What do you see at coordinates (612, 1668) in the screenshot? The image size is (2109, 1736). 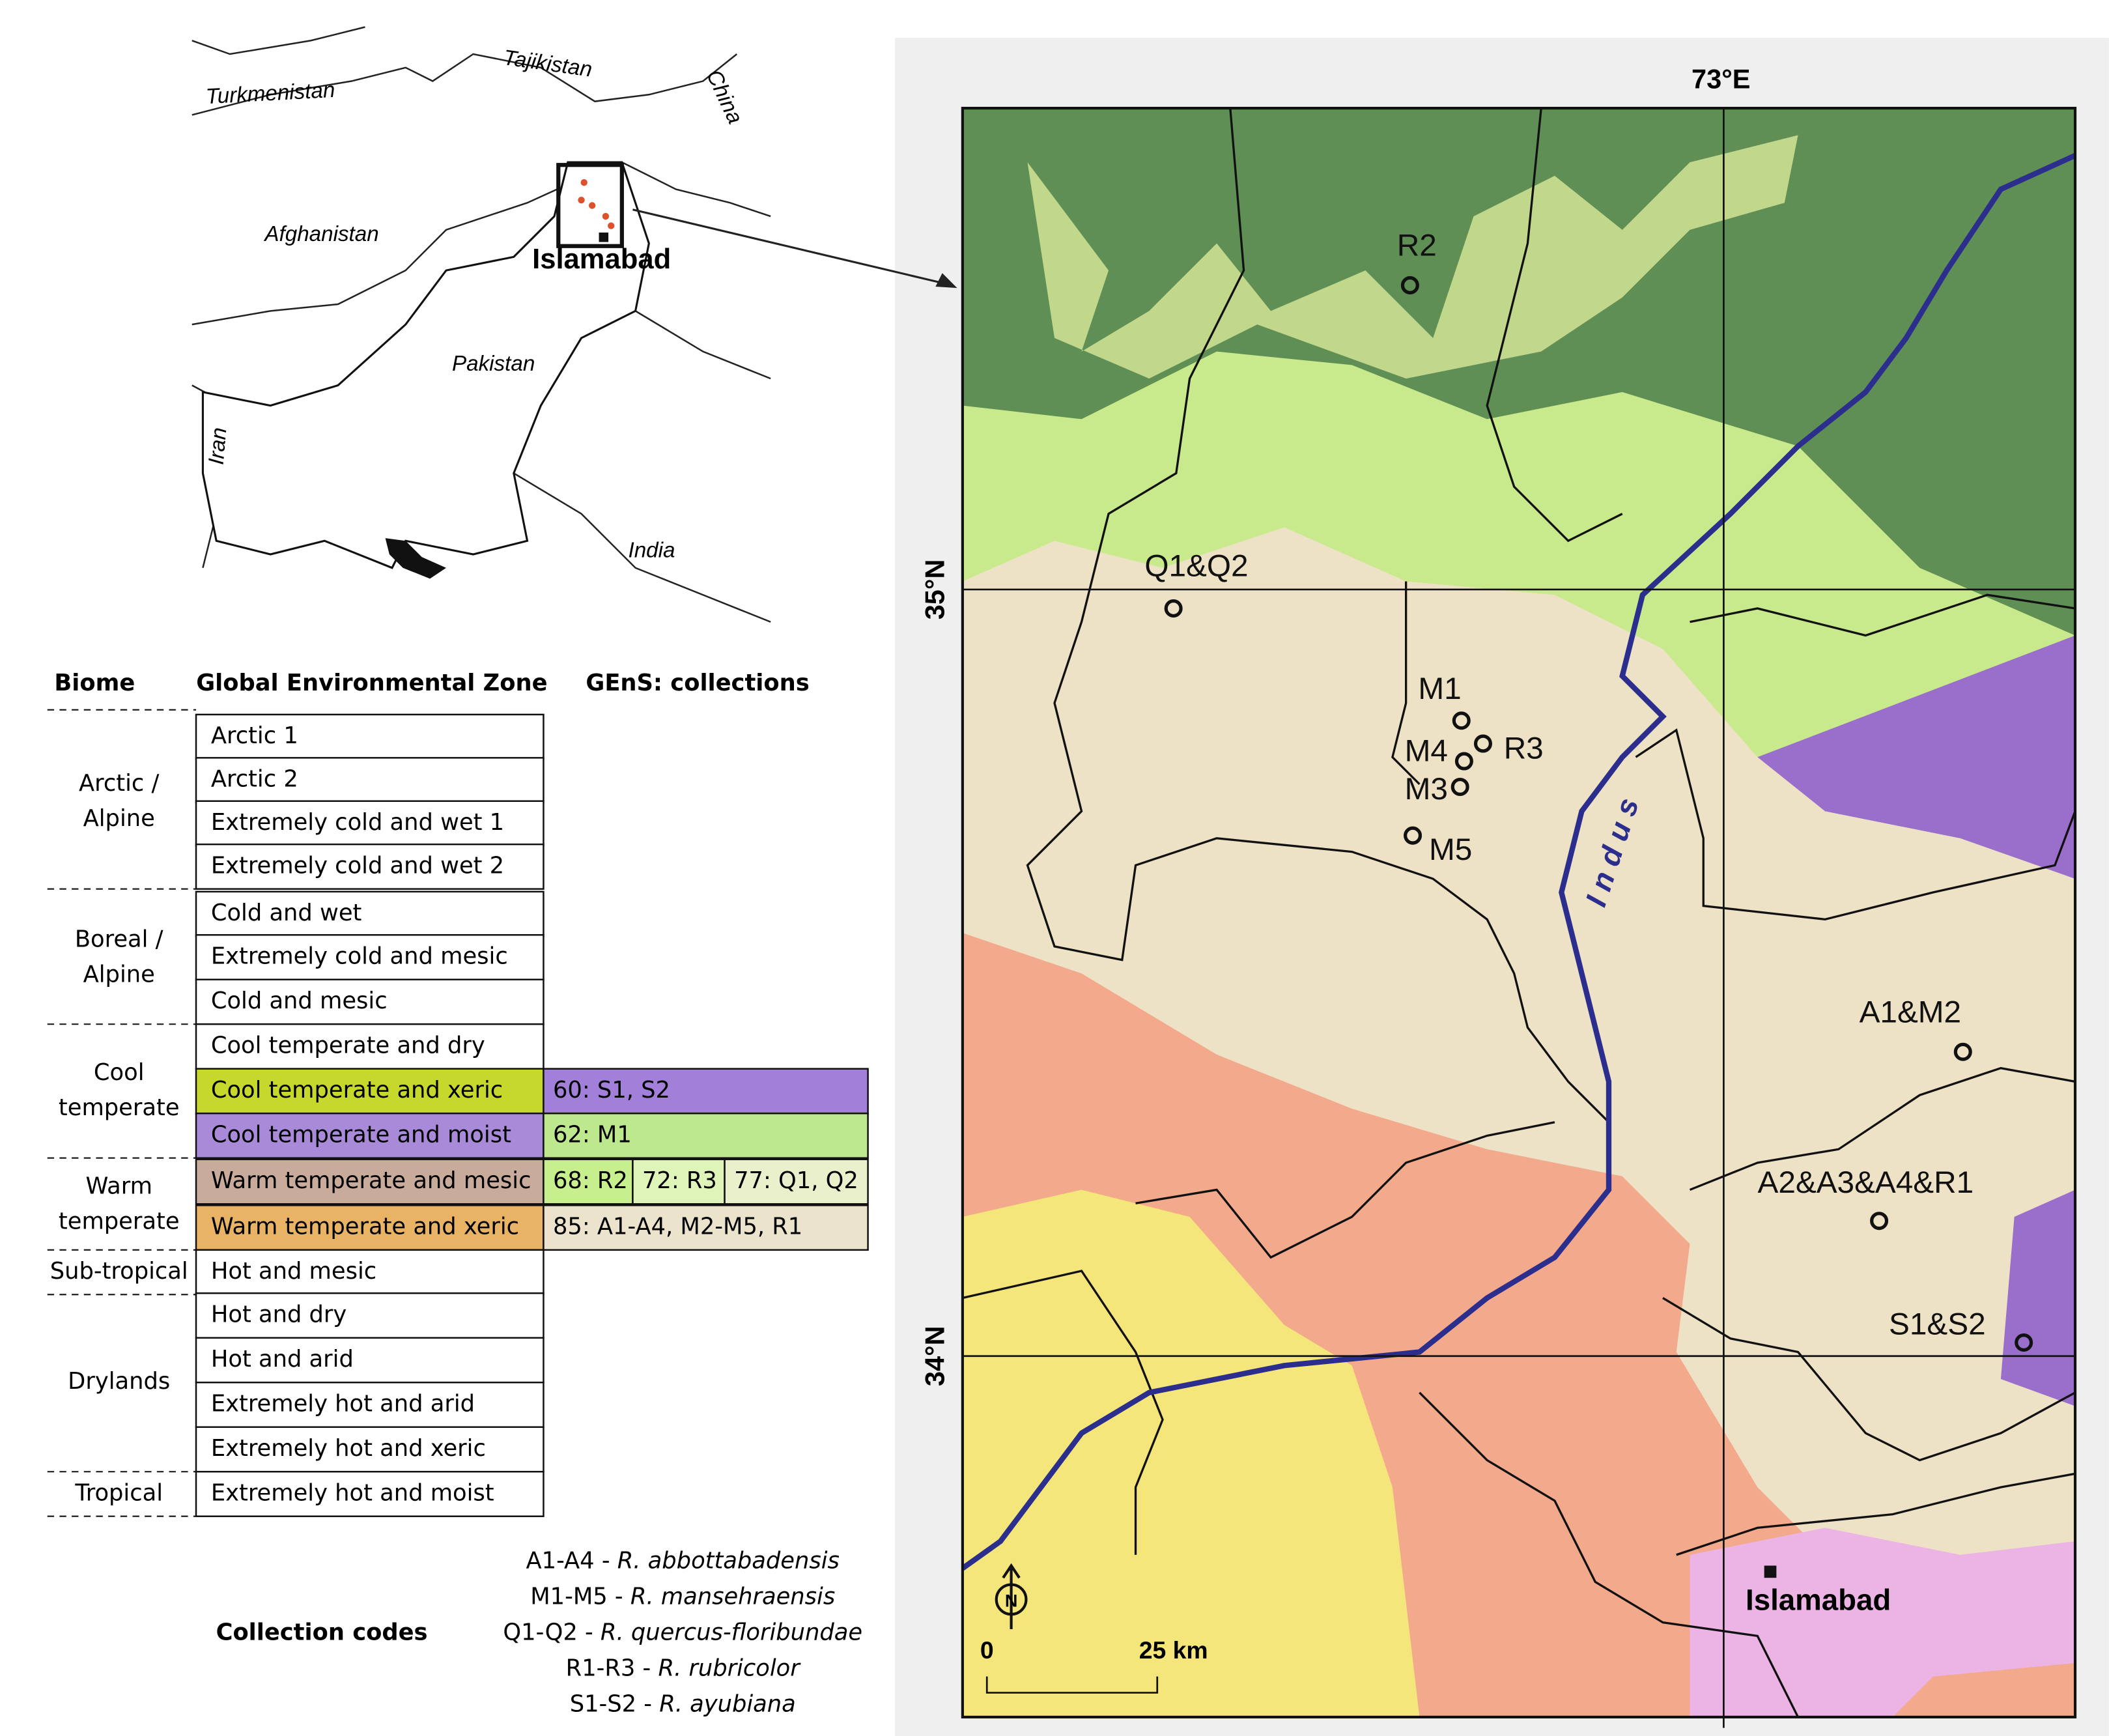 I see `code: R1-R3 -` at bounding box center [612, 1668].